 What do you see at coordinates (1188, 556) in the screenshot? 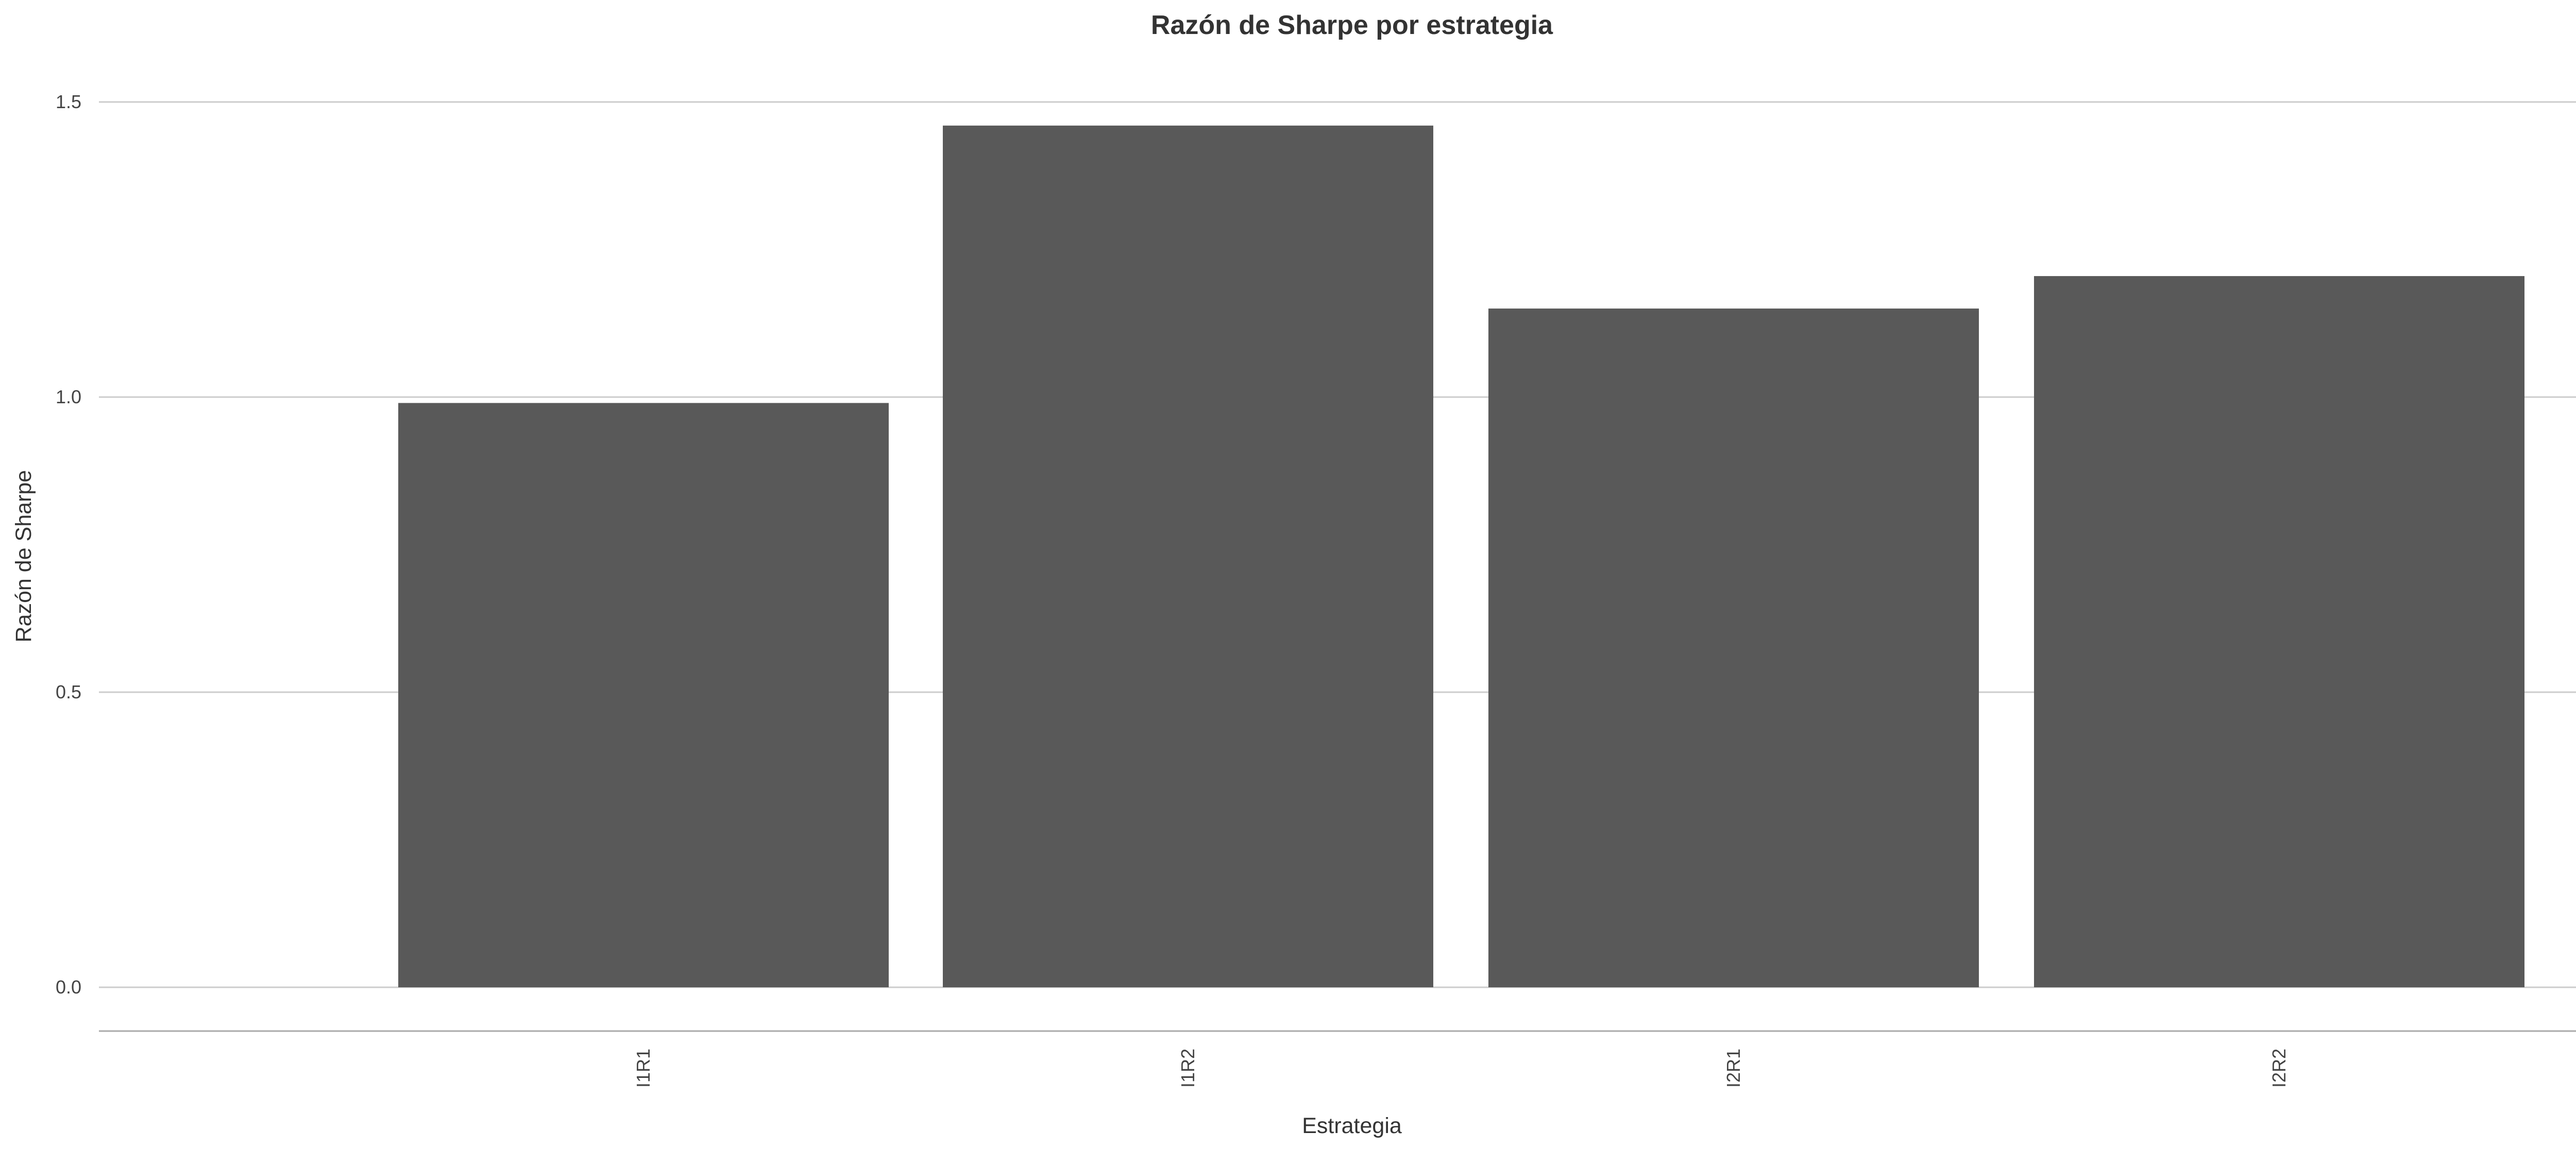
I see `bar-i1r2` at bounding box center [1188, 556].